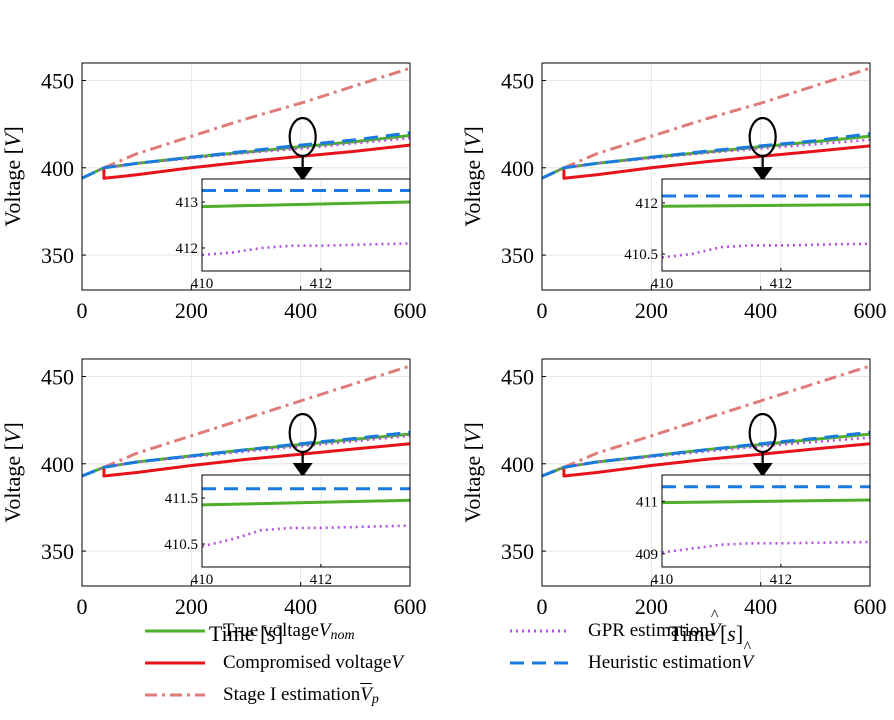 The width and height of the screenshot is (894, 720). I want to click on legend-label-true-voltage: True voltage, so click(271, 630).